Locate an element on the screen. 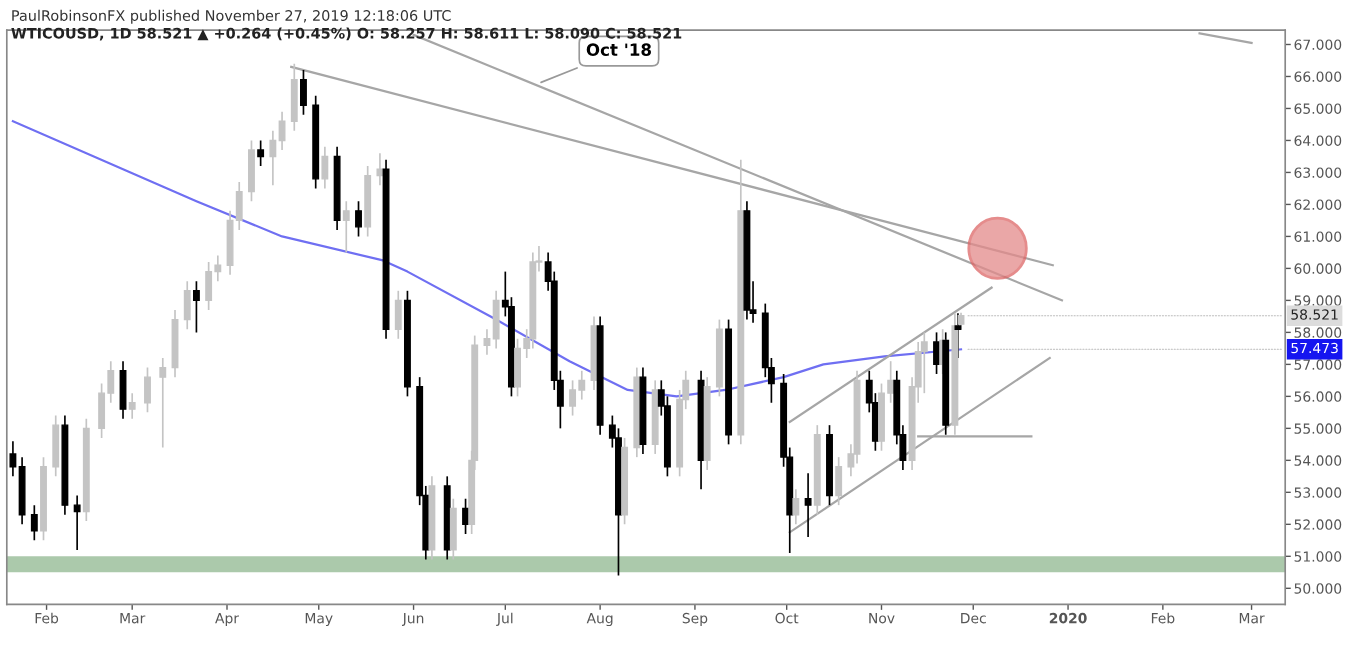 The height and width of the screenshot is (654, 1360). annotation: Oct '18 is located at coordinates (618, 49).